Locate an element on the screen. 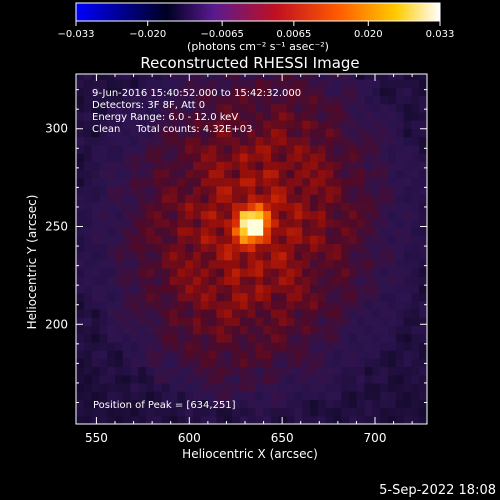 This screenshot has width=500, height=500. colorbar-tick-label: 0.020 is located at coordinates (368, 34).